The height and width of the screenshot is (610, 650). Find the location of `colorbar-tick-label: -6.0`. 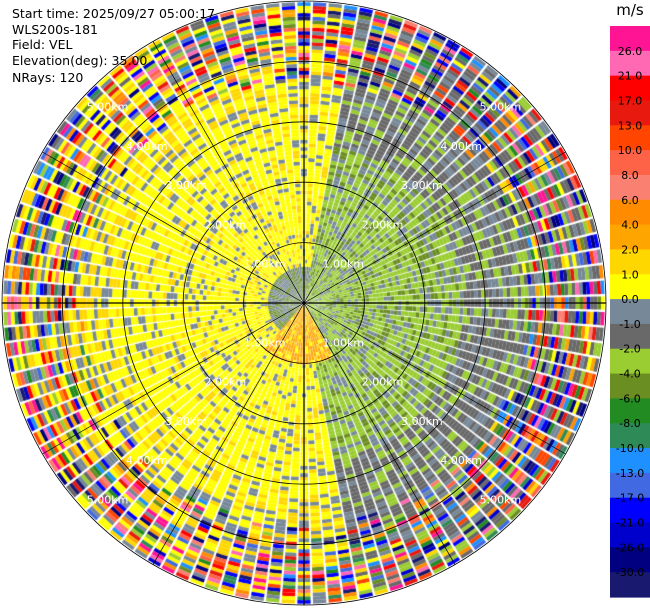

colorbar-tick-label: -6.0 is located at coordinates (629, 398).